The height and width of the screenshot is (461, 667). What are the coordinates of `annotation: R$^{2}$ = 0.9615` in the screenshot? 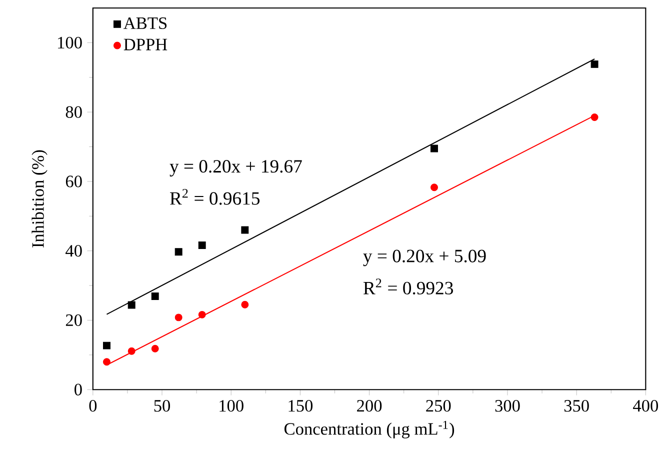 It's located at (215, 197).